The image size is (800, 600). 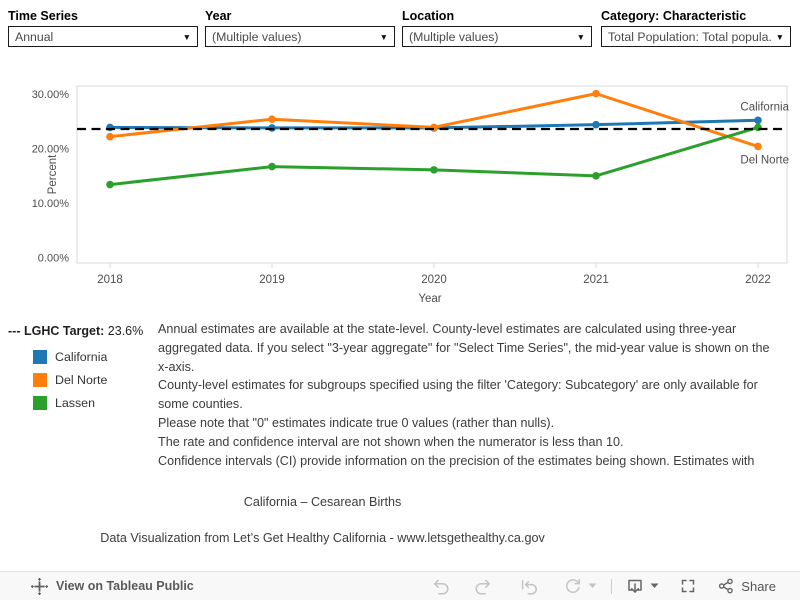 What do you see at coordinates (81, 356) in the screenshot?
I see `legend-label: California` at bounding box center [81, 356].